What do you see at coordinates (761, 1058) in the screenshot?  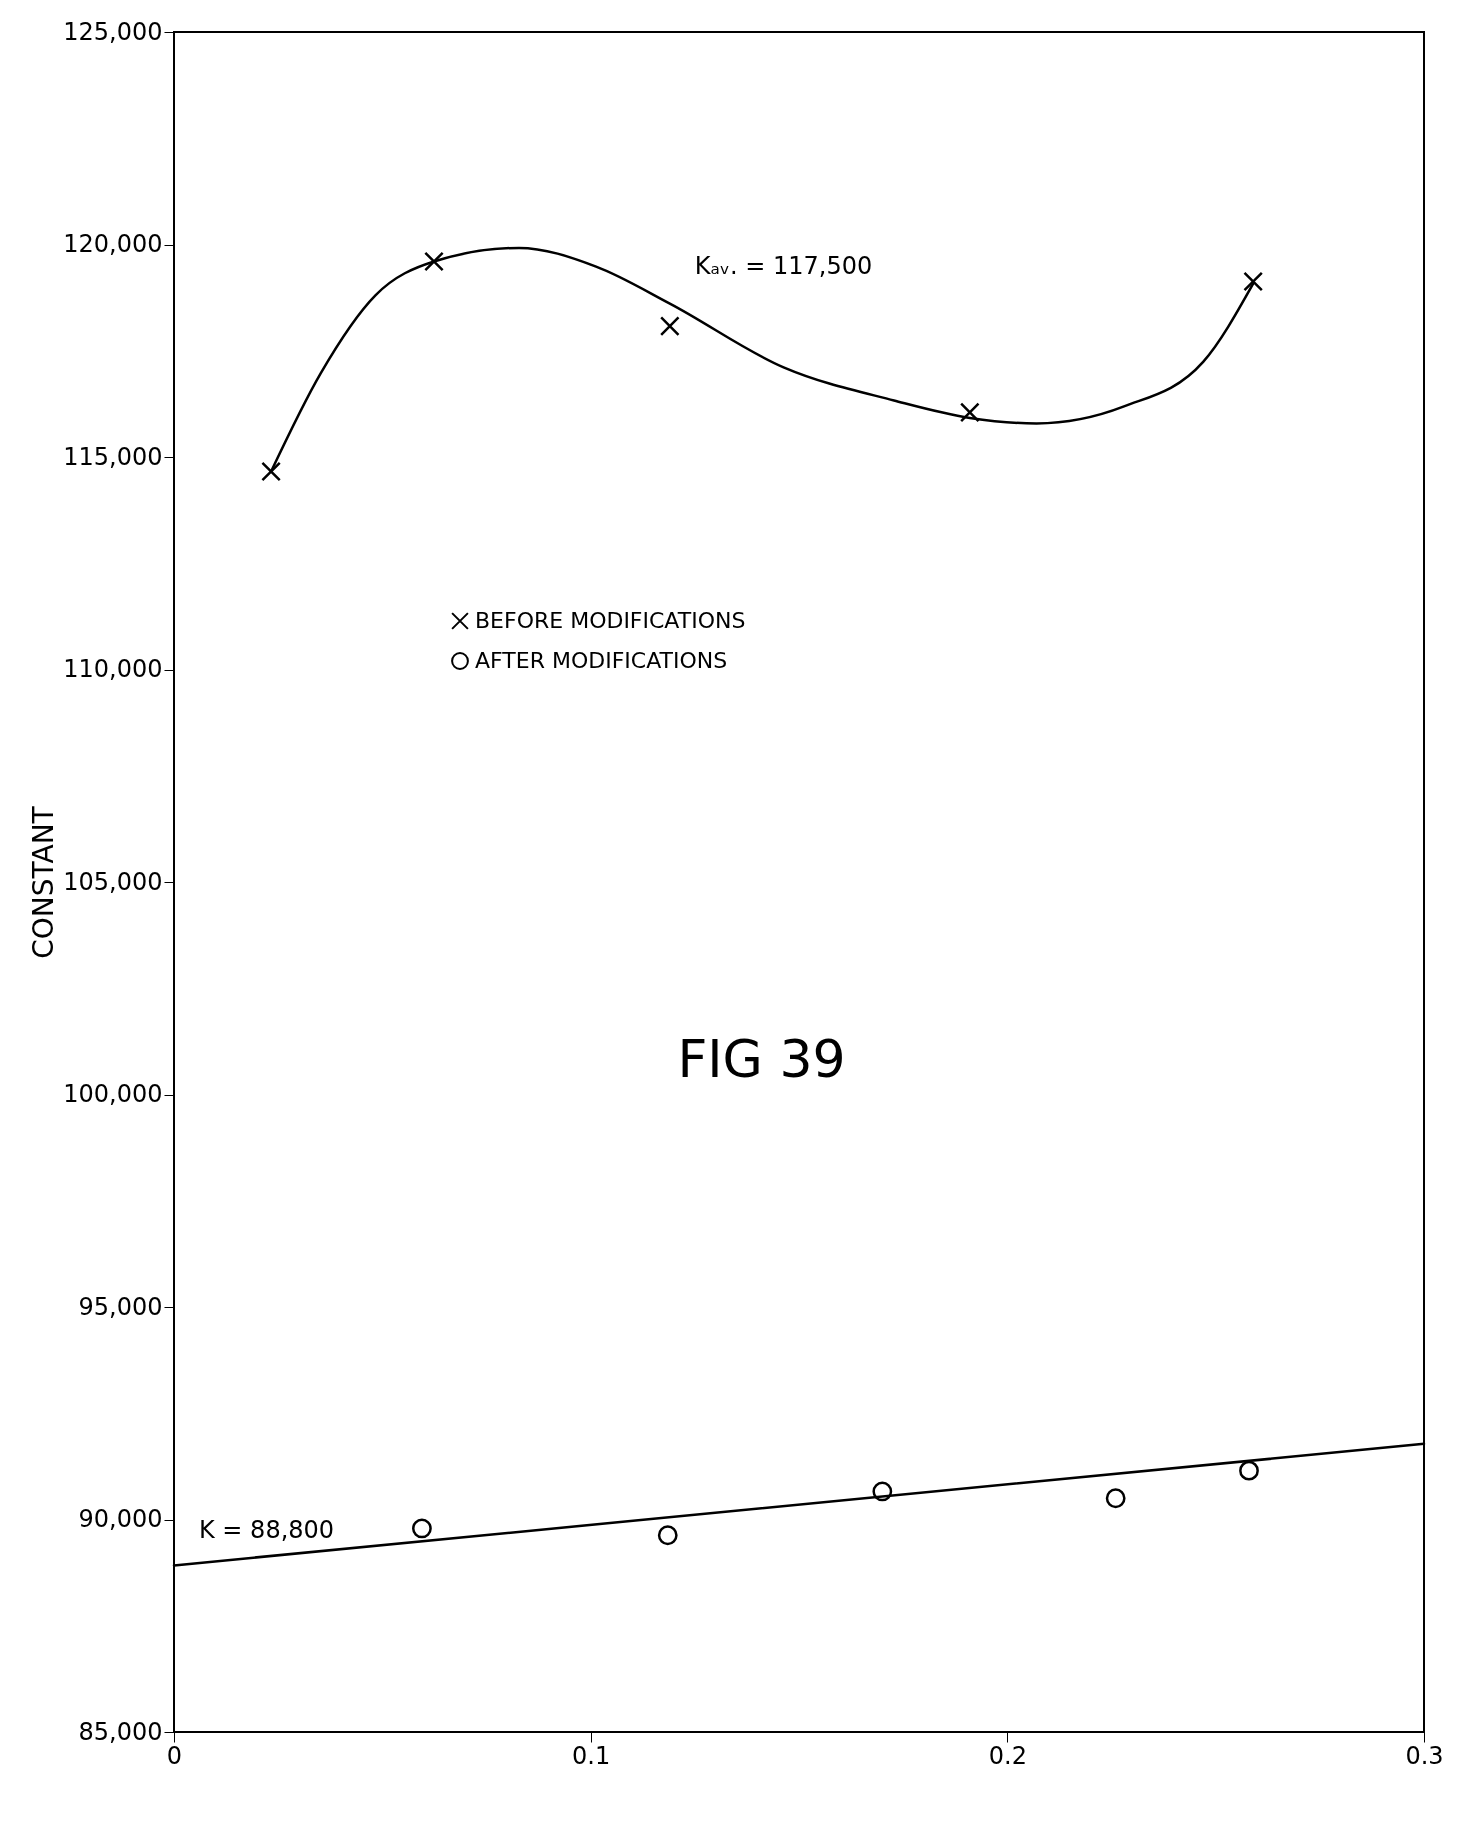 I see `text: FIG 39` at bounding box center [761, 1058].